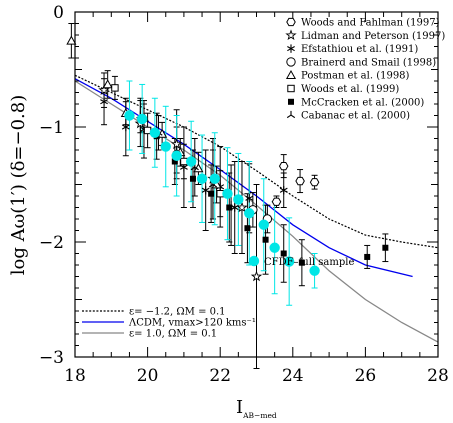 The image size is (453, 423). I want to click on x-tick-label: 26, so click(366, 376).